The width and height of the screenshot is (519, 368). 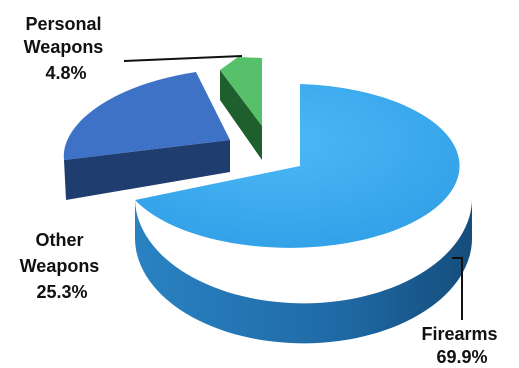 I want to click on label-firearms-line-2: 69.9%, so click(x=461, y=357).